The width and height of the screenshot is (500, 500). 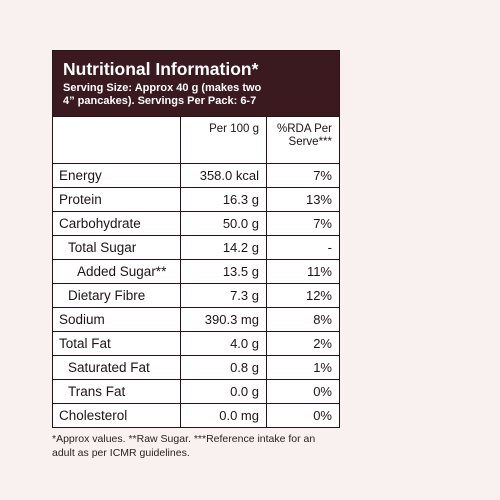 I want to click on table-row: Carbohydrate 50.0 g 7%, so click(x=196, y=223).